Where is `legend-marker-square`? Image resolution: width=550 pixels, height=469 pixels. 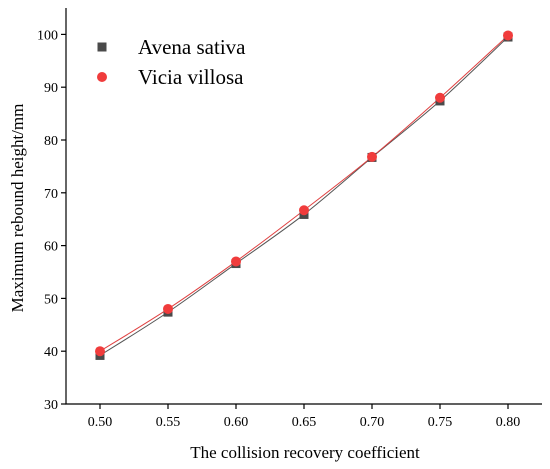
legend-marker-square is located at coordinates (102, 47).